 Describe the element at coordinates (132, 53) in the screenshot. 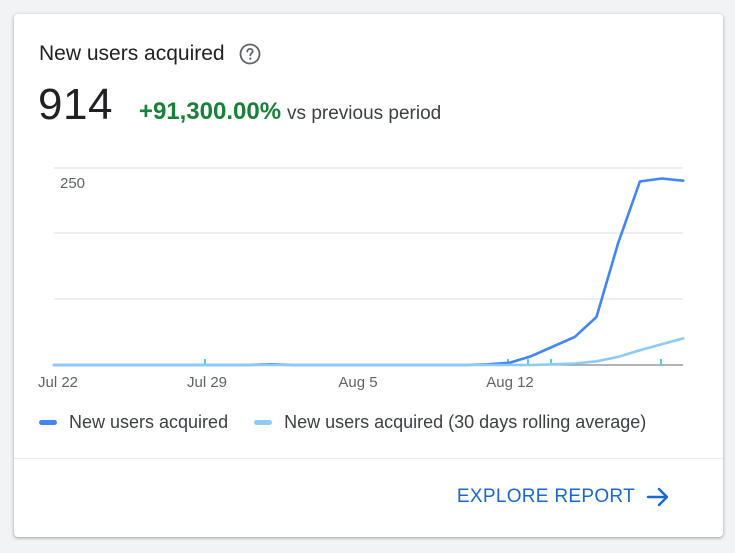

I see `card-title: New users acquired` at that location.